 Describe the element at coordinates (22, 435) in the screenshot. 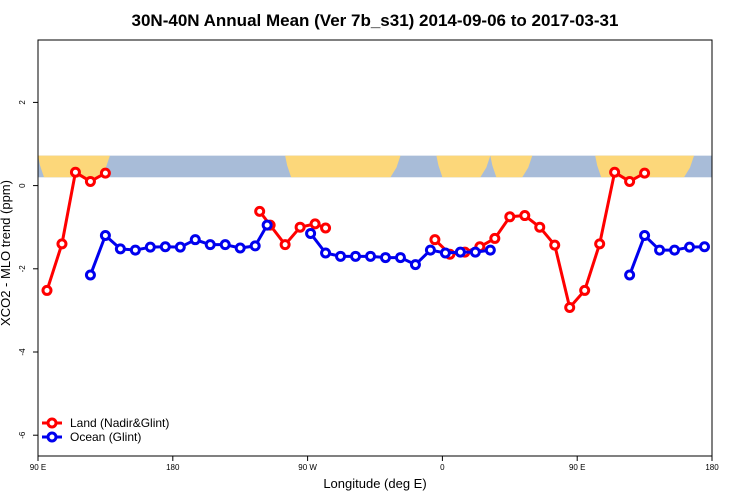

I see `y-tick-label: -6` at that location.